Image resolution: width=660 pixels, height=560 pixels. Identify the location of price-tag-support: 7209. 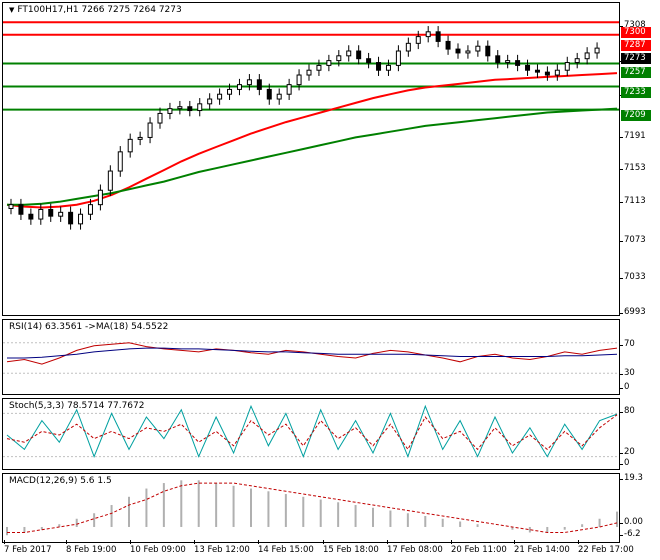
(636, 115).